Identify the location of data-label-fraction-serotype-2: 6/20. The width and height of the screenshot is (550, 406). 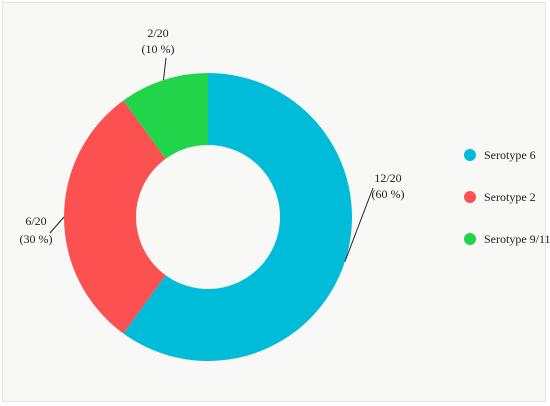
(35, 221).